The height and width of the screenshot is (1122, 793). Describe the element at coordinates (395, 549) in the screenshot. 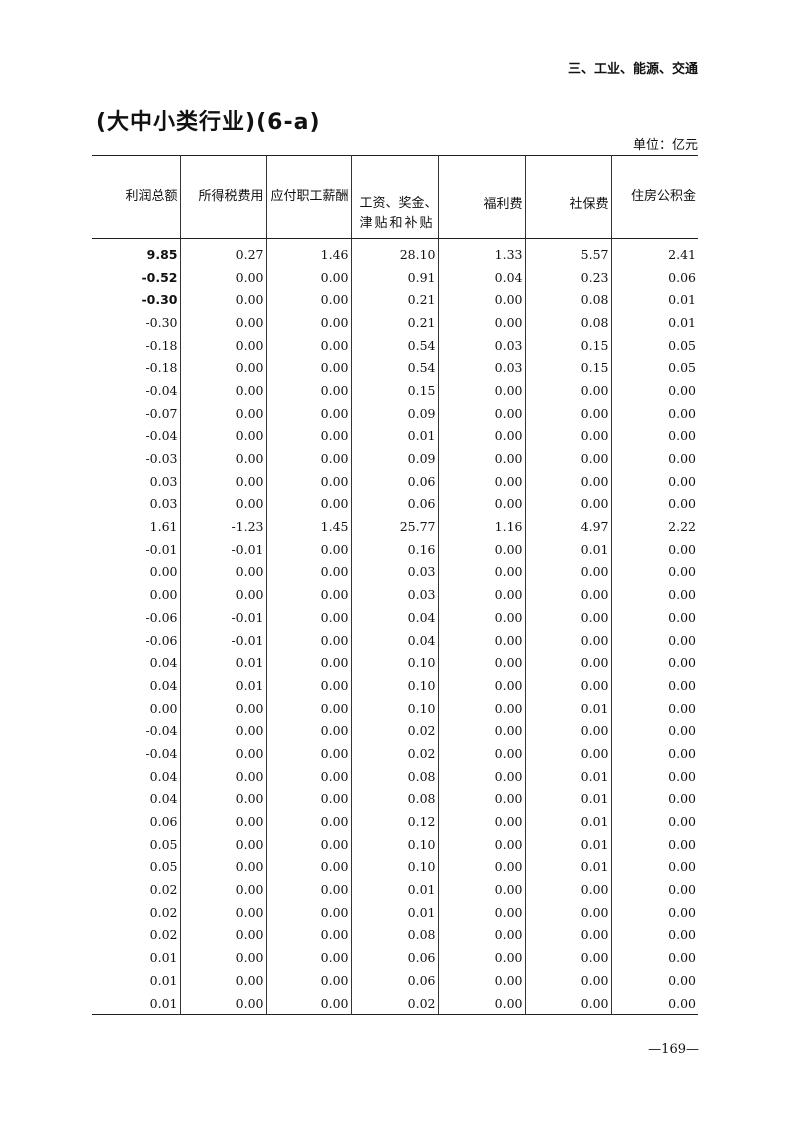

I see `table-row: -0.01 -0.01 0.00 0.16 0.00 0.01 0.00` at that location.